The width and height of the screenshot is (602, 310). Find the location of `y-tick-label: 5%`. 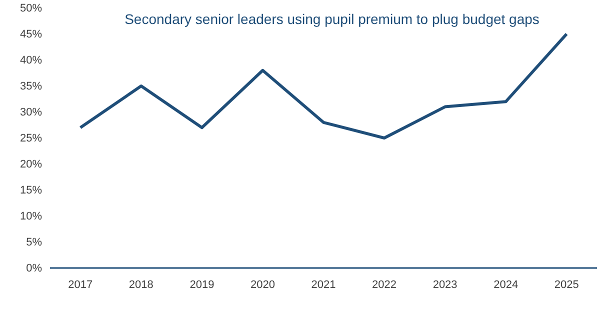

y-tick-label: 5% is located at coordinates (34, 242).